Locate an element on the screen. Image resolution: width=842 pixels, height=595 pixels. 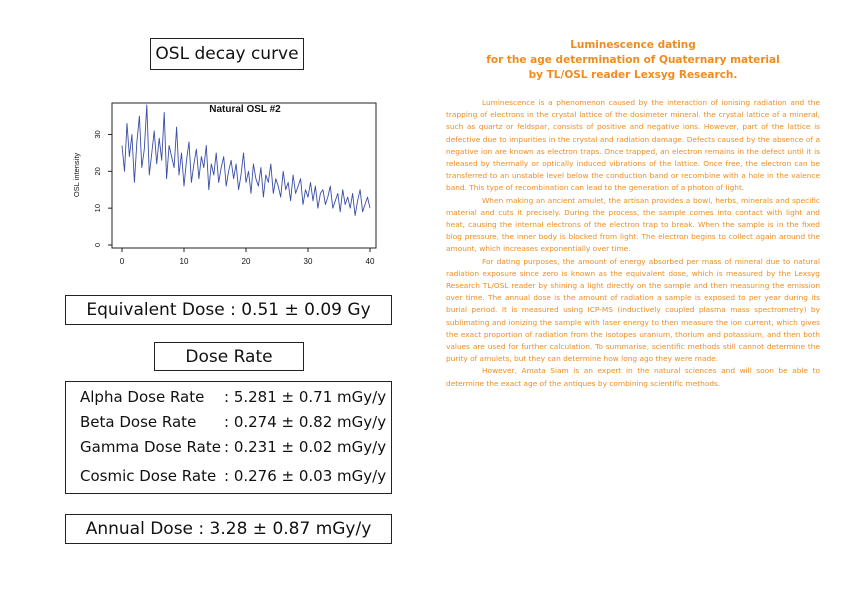
x-axis: 0 10 20 30 40 is located at coordinates (247, 257).